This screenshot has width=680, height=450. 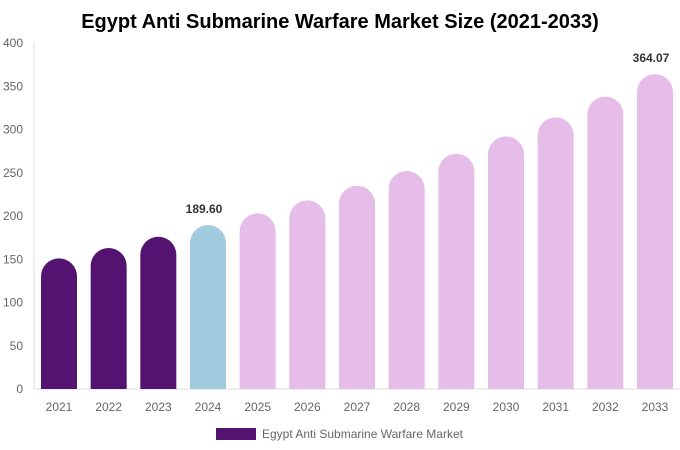 I want to click on x-tick-label: 2022, so click(x=108, y=407).